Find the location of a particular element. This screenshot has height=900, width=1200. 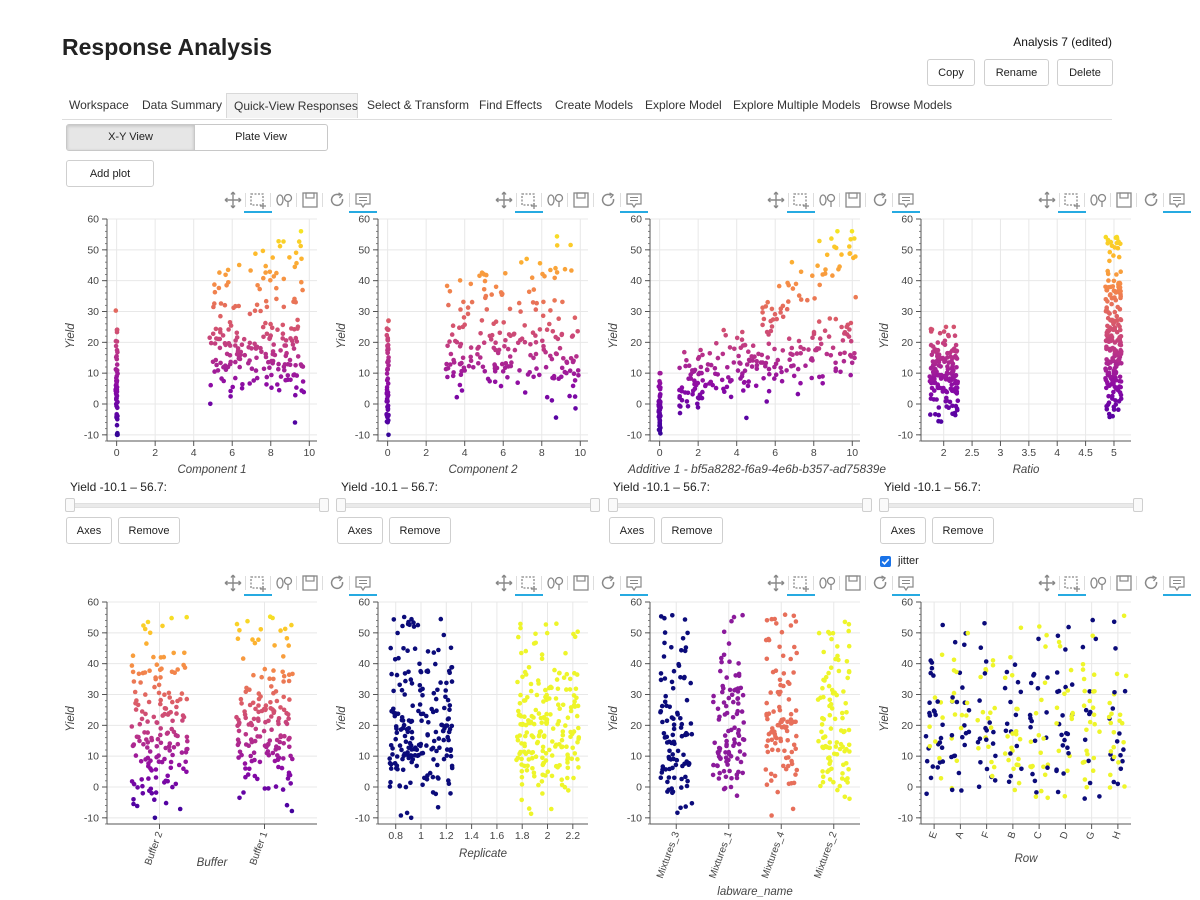

x-tick-label: 10 is located at coordinates (309, 453).